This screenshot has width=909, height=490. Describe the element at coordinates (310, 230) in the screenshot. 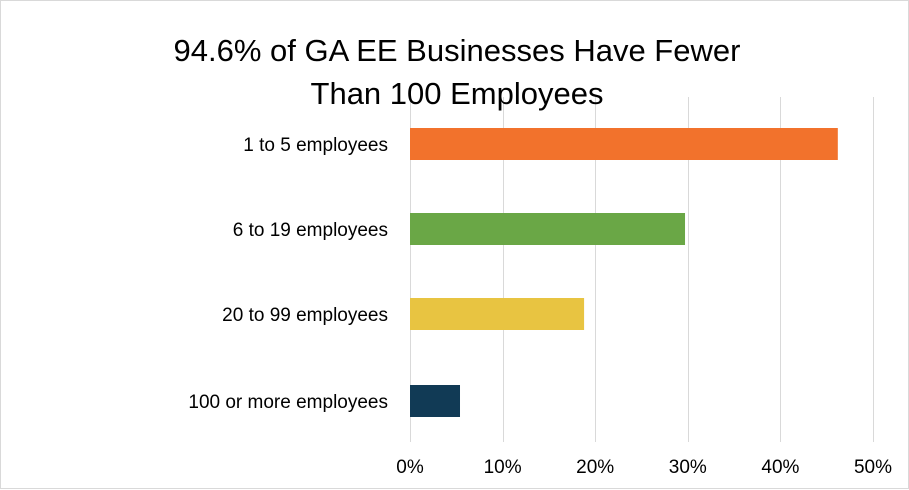

I see `category-label-6-to-19-employees: 6 to 19 employees` at that location.